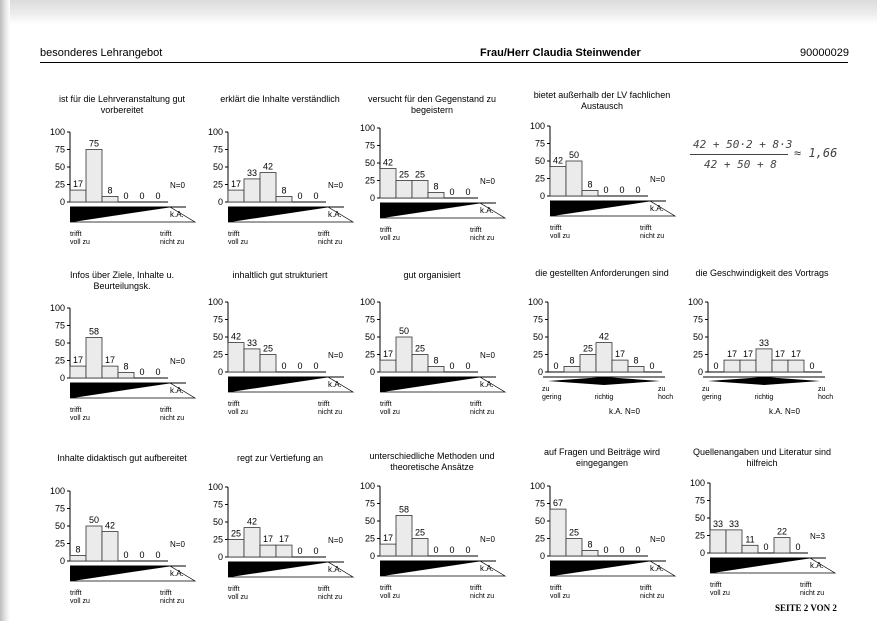 Image resolution: width=877 pixels, height=625 pixels. What do you see at coordinates (624, 411) in the screenshot?
I see `n-label: k.A. N=0` at bounding box center [624, 411].